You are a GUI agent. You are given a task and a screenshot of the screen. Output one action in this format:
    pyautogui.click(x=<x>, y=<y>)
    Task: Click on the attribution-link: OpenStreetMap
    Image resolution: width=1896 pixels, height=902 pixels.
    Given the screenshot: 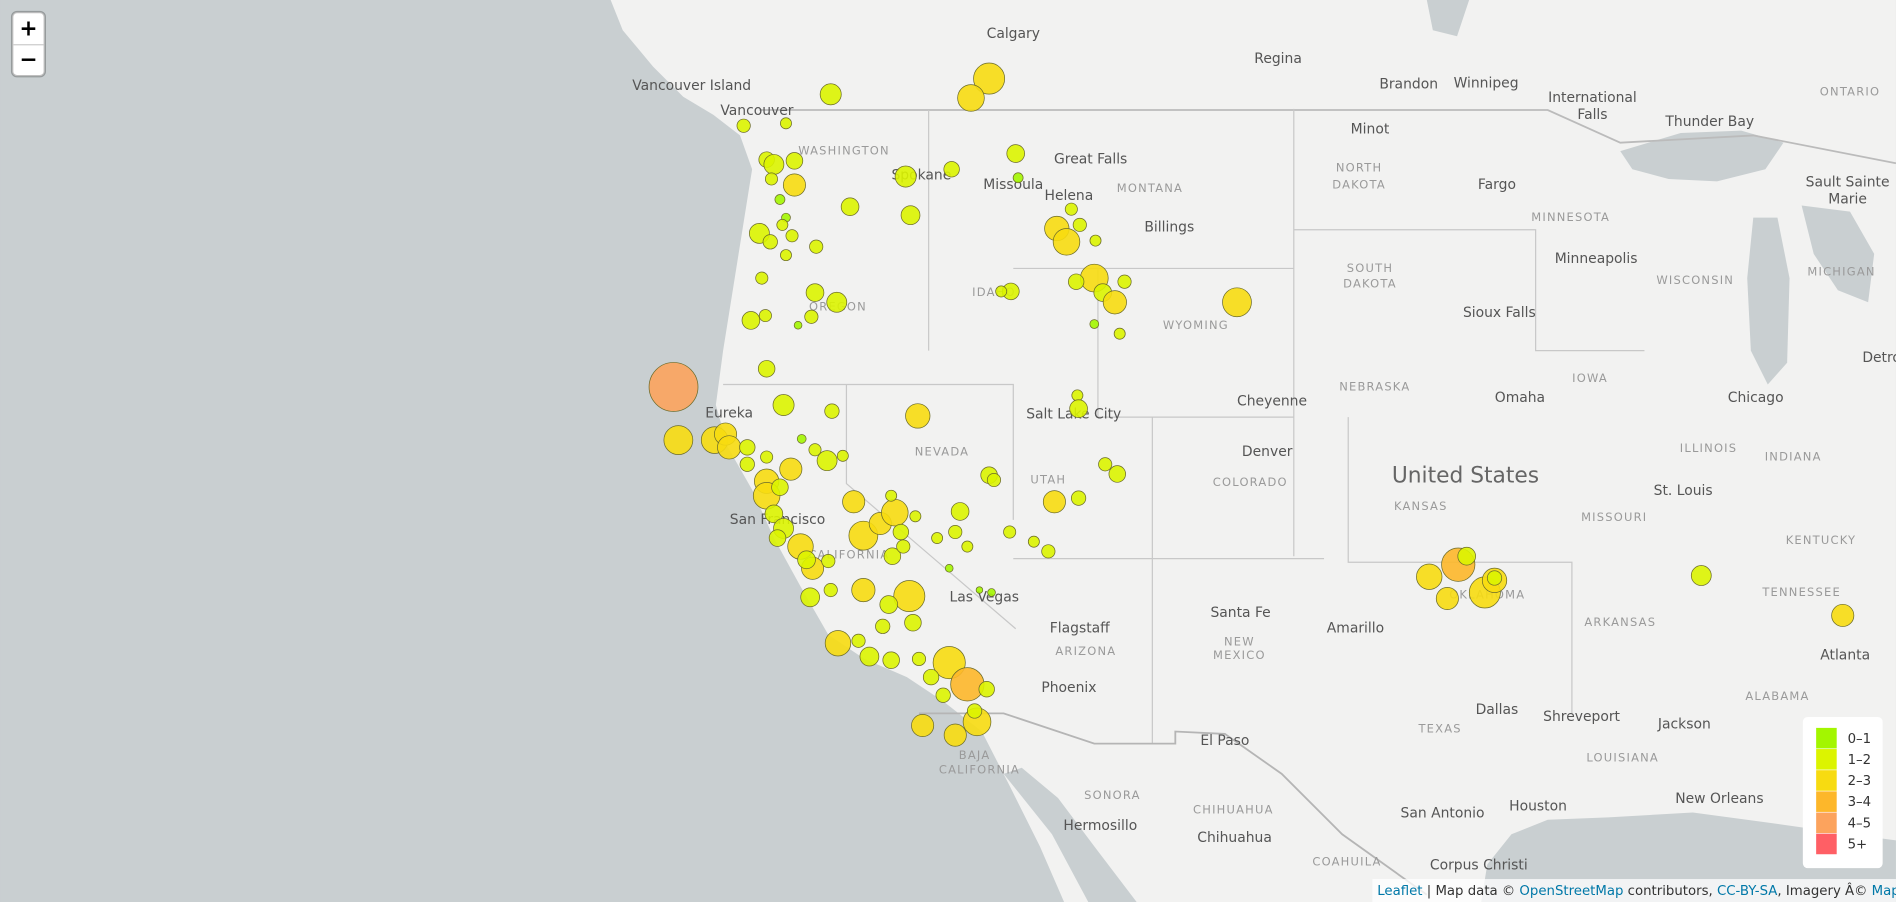 What is the action you would take?
    pyautogui.click(x=1571, y=891)
    